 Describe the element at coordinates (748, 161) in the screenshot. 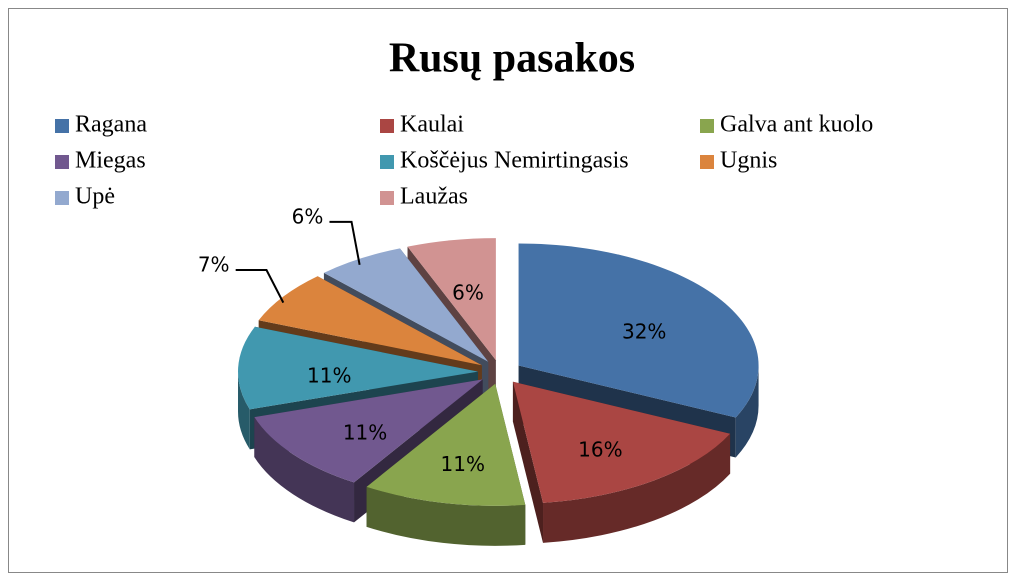

I see `legend-label: Ugnis` at that location.